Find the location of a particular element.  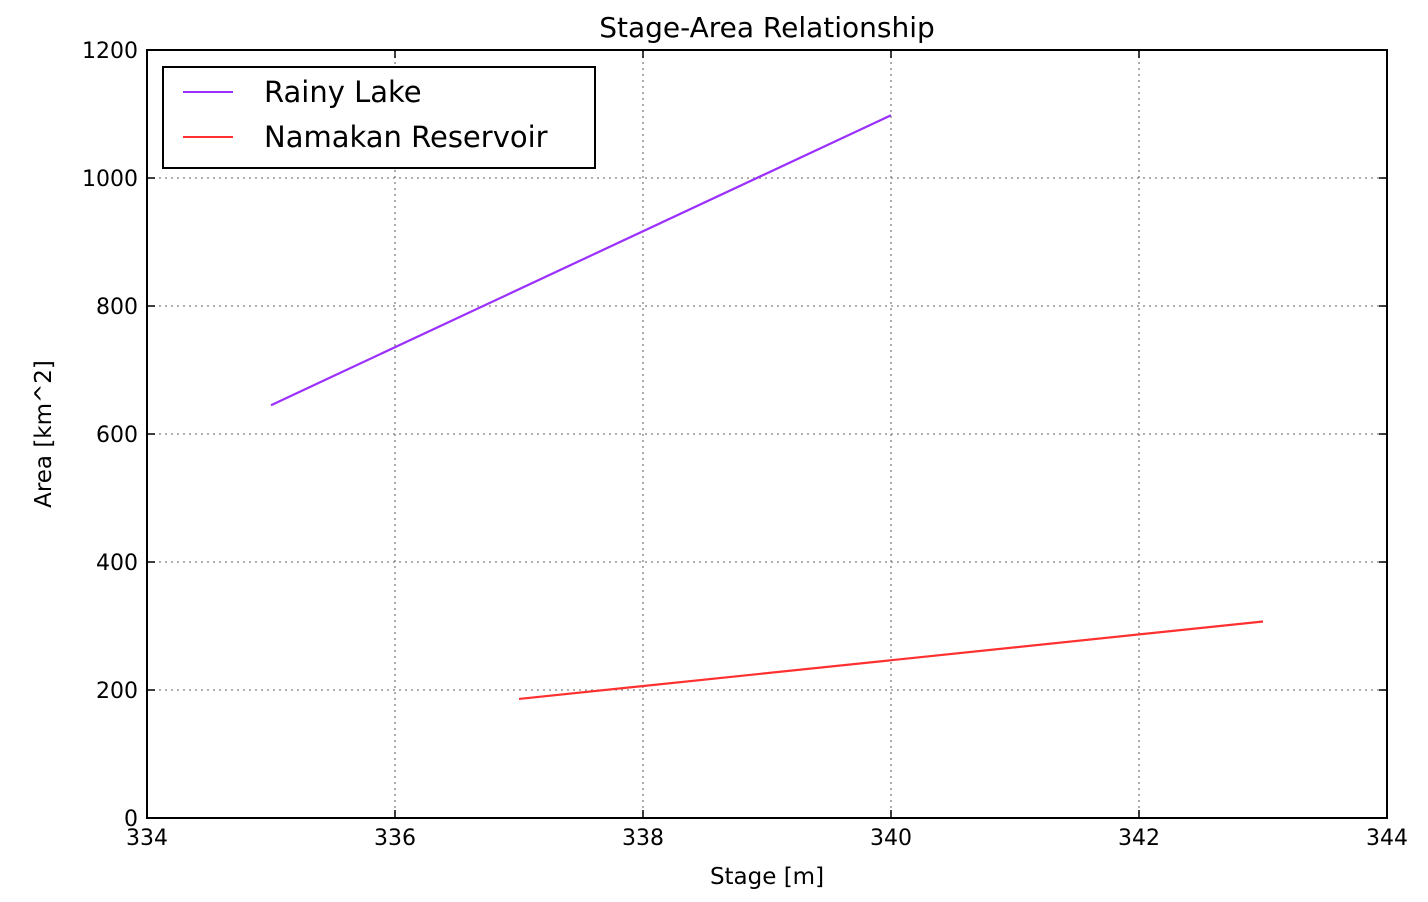

y-tick-label: 200 is located at coordinates (117, 691).